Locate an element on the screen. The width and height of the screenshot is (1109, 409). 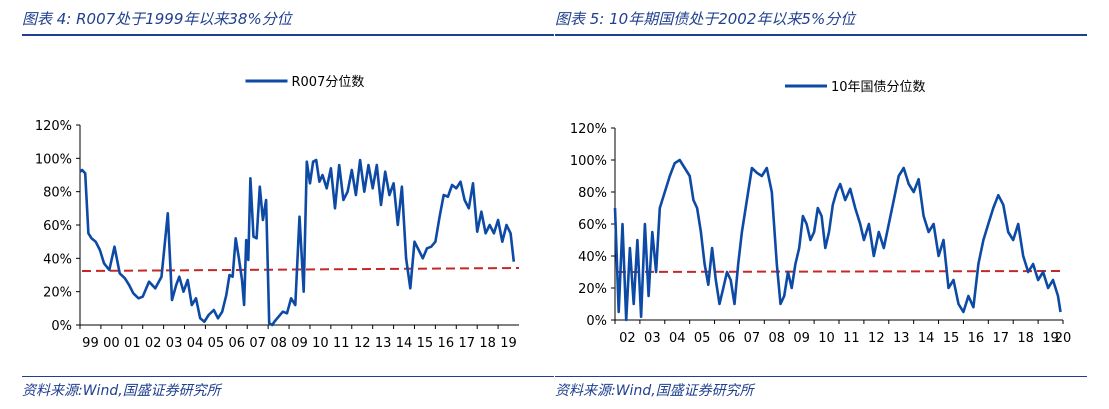
chart-title: 图表 5: 10年期国债处于2002年以来5%分位 is located at coordinates (705, 19).